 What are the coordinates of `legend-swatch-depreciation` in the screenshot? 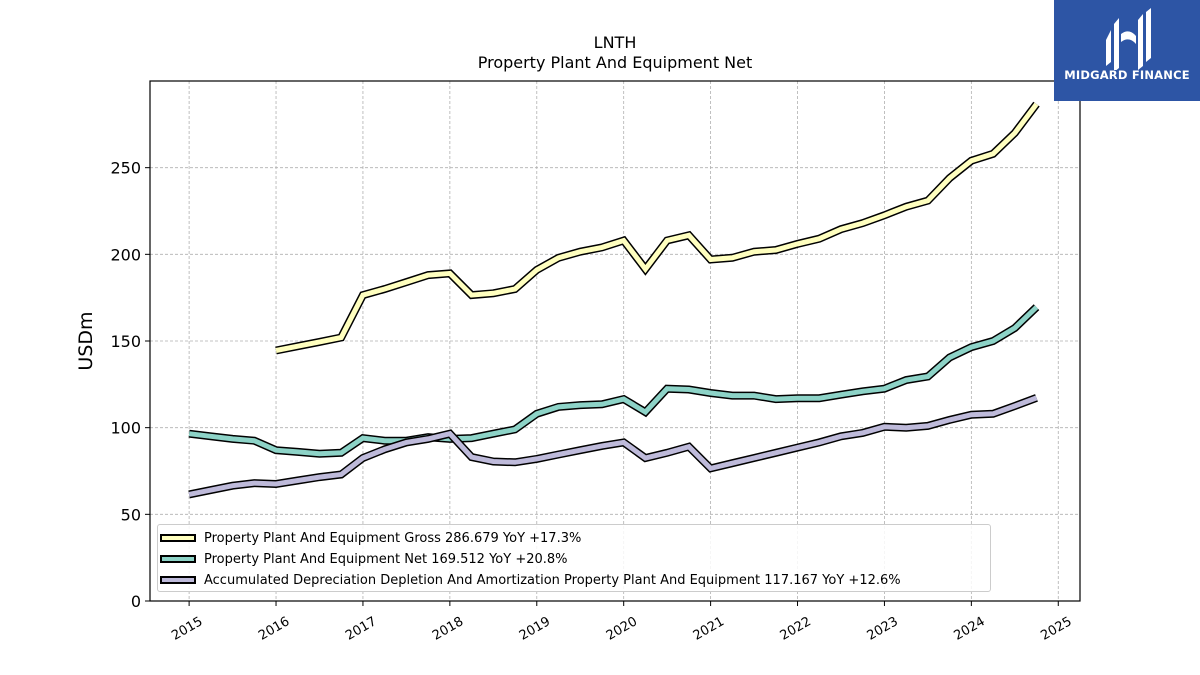 It's located at (178, 580).